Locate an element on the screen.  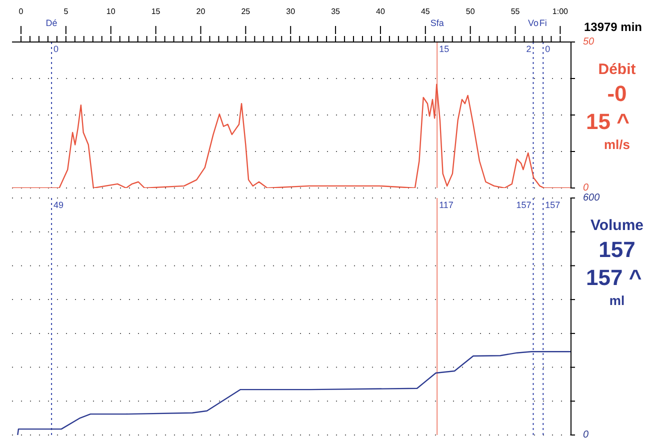
text: 157 ^ is located at coordinates (614, 278).